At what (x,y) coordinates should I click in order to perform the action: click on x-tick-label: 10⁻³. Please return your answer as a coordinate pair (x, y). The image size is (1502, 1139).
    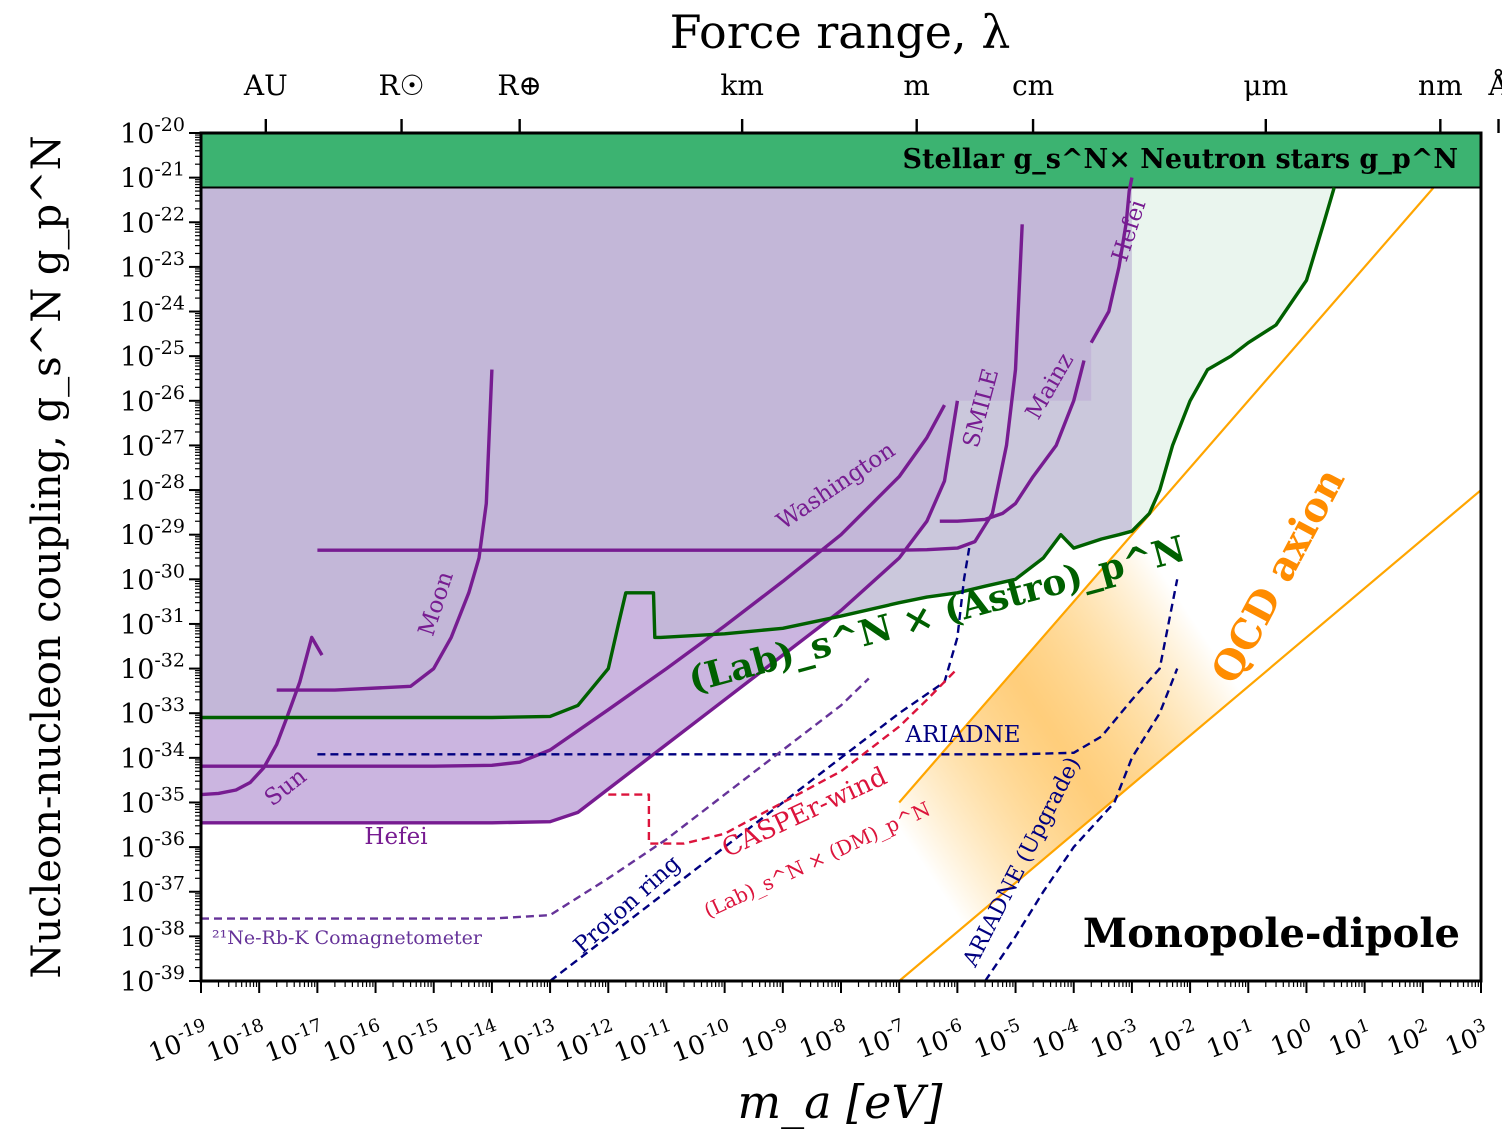
    Looking at the image, I should click on (1115, 1040).